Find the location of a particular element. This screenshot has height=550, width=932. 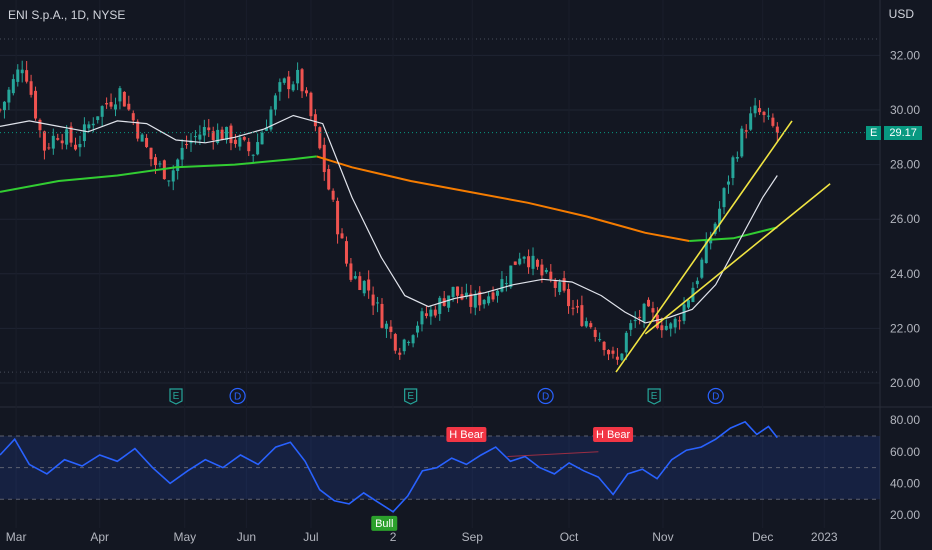

last-price-value: 29.17 is located at coordinates (903, 132).